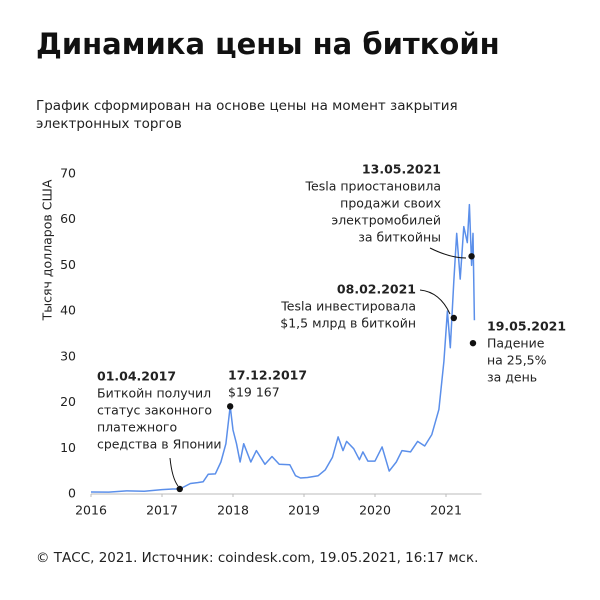  Describe the element at coordinates (47, 250) in the screenshot. I see `y-axis-label: Тысяч долларов США` at that location.